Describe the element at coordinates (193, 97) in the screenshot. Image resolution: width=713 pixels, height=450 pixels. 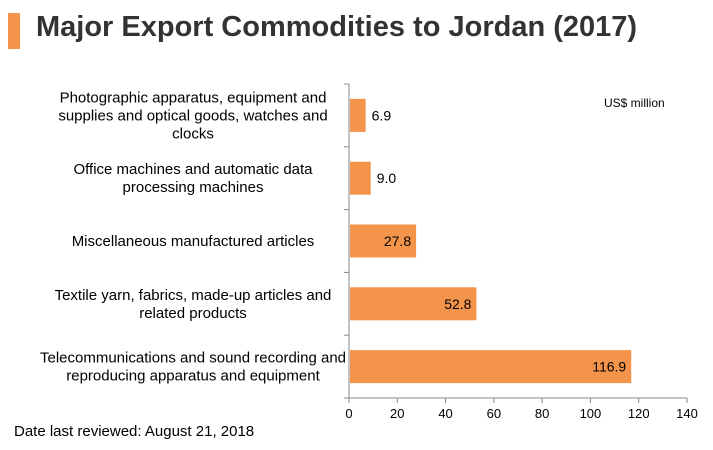
I see `category-label: Photographic apparatus, equipment and` at that location.